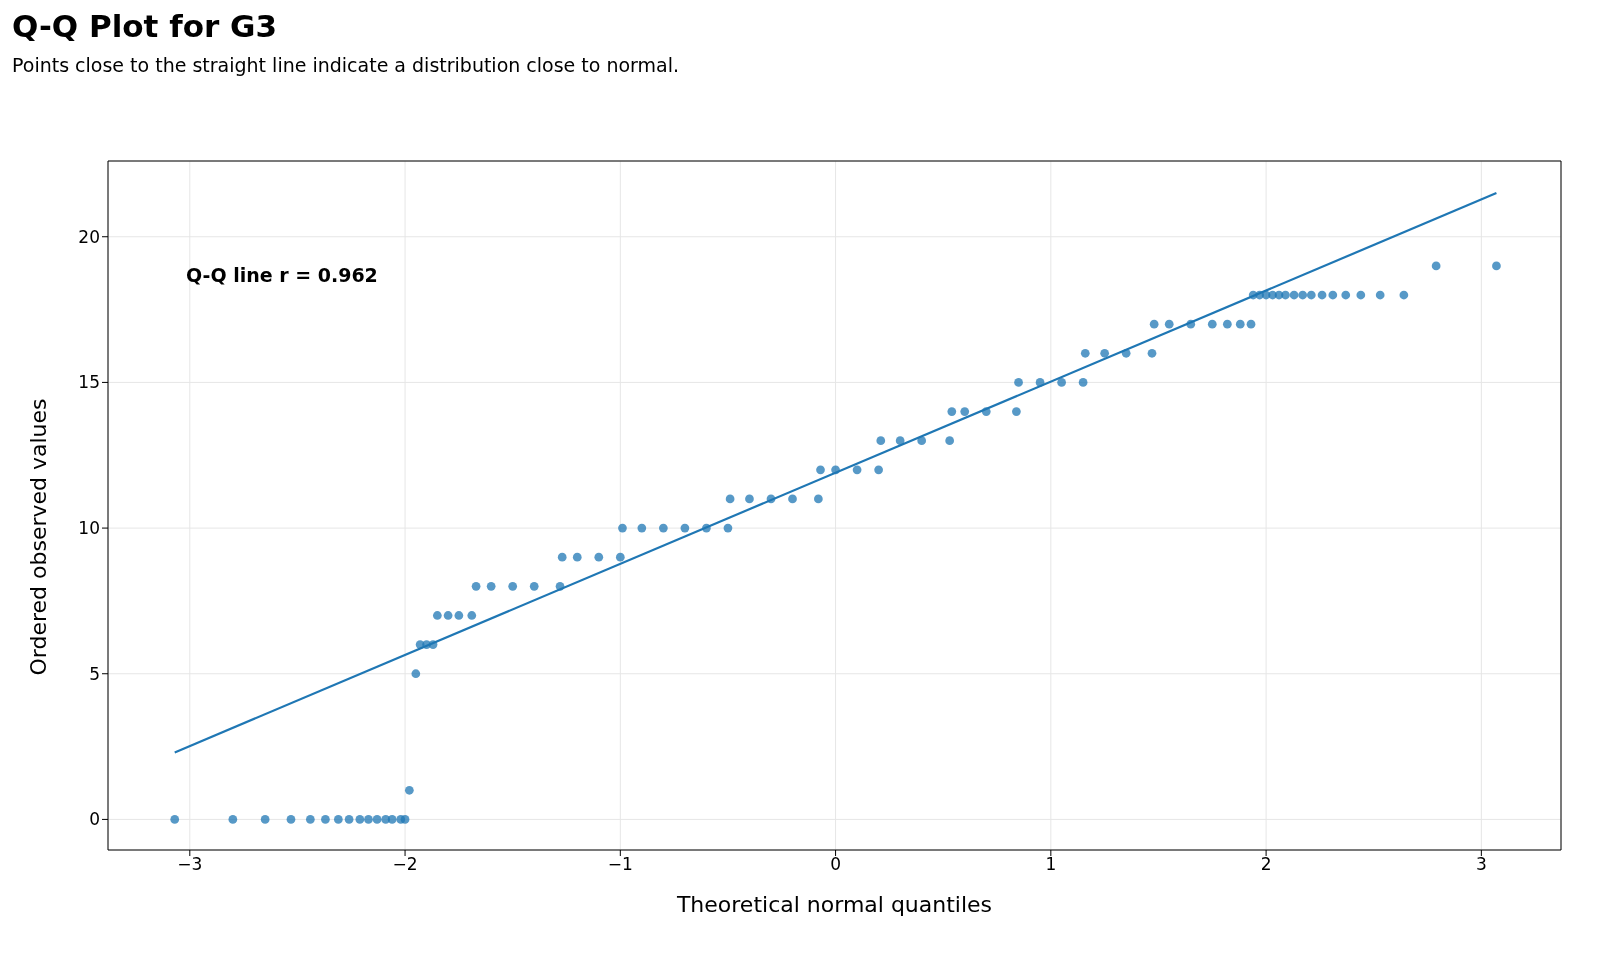 This screenshot has height=963, width=1600. I want to click on y-tick-label: 15, so click(89, 382).